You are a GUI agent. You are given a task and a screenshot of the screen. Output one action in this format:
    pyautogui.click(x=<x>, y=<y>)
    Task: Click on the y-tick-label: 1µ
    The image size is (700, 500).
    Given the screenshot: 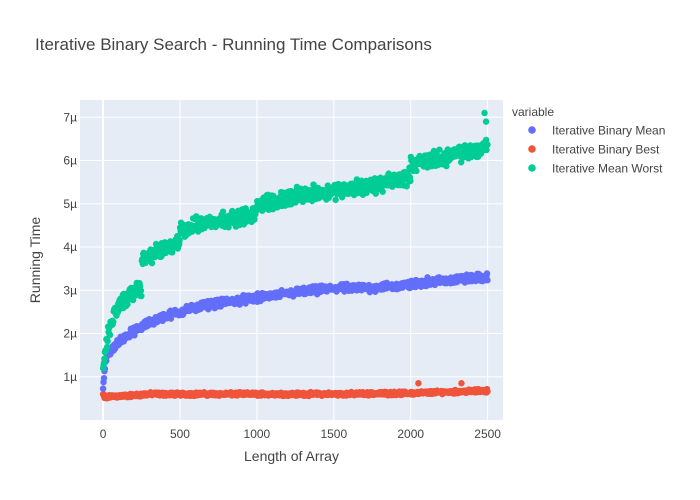 What is the action you would take?
    pyautogui.click(x=70, y=377)
    